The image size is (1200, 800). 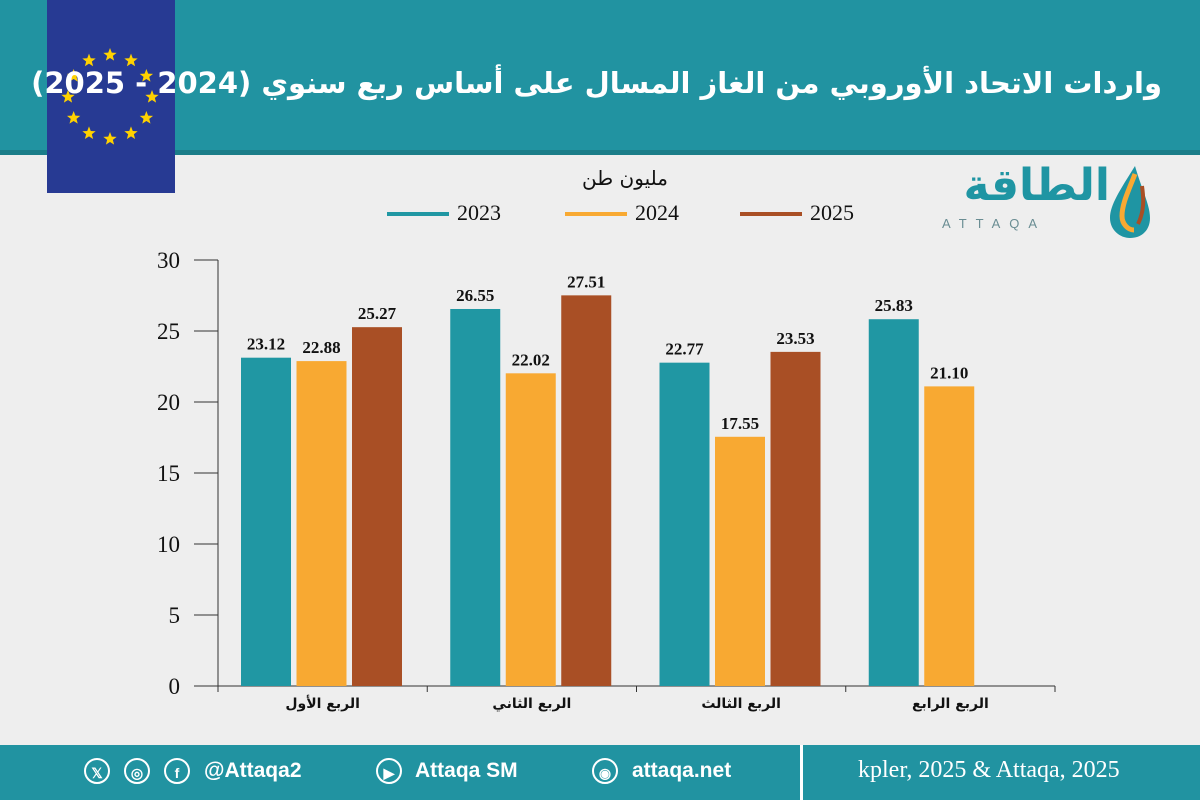 I want to click on footer-divider, so click(x=801, y=772).